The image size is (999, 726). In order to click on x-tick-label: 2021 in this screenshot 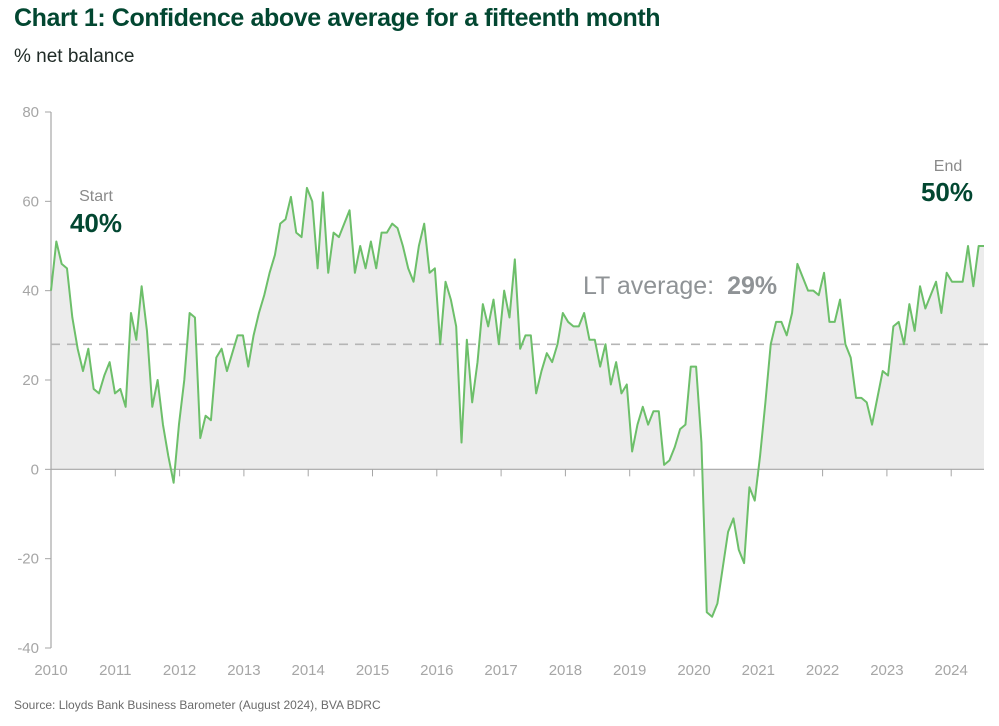, I will do `click(758, 670)`.